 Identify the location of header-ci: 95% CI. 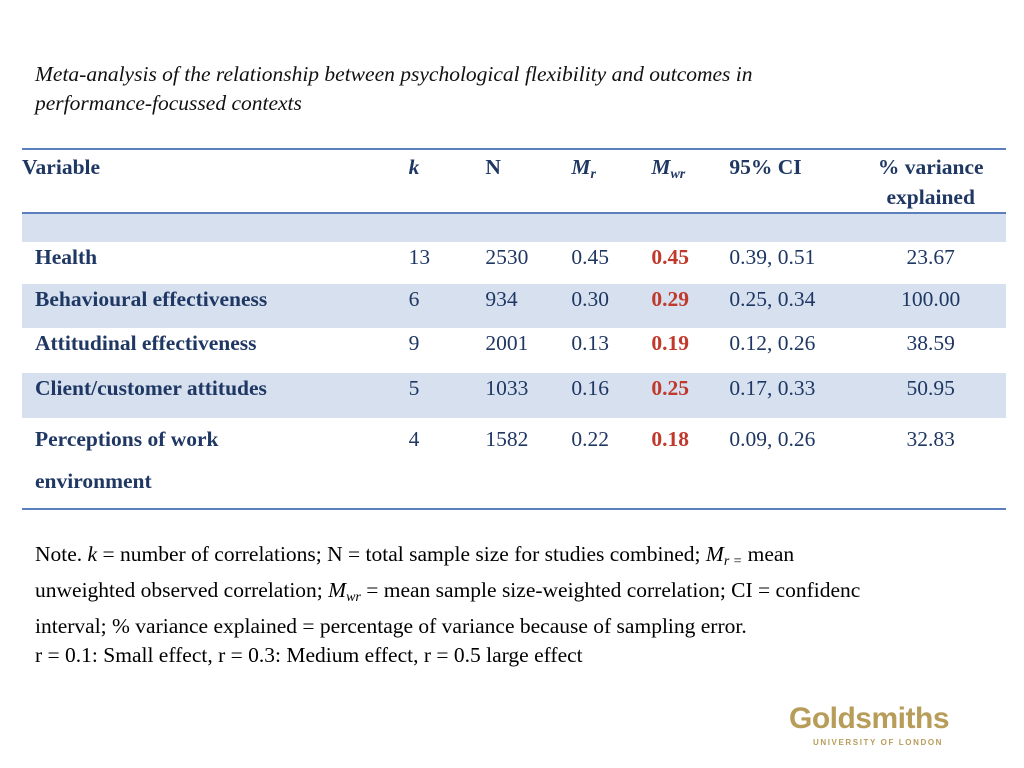
(792, 181).